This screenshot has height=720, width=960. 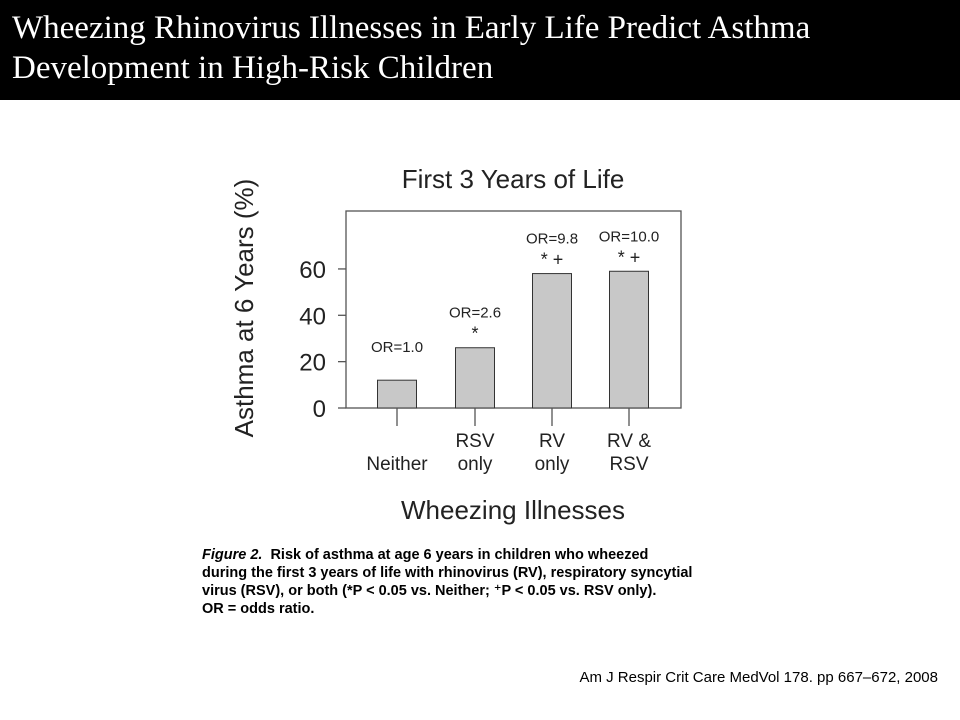 I want to click on plot-frame, so click(x=513, y=309).